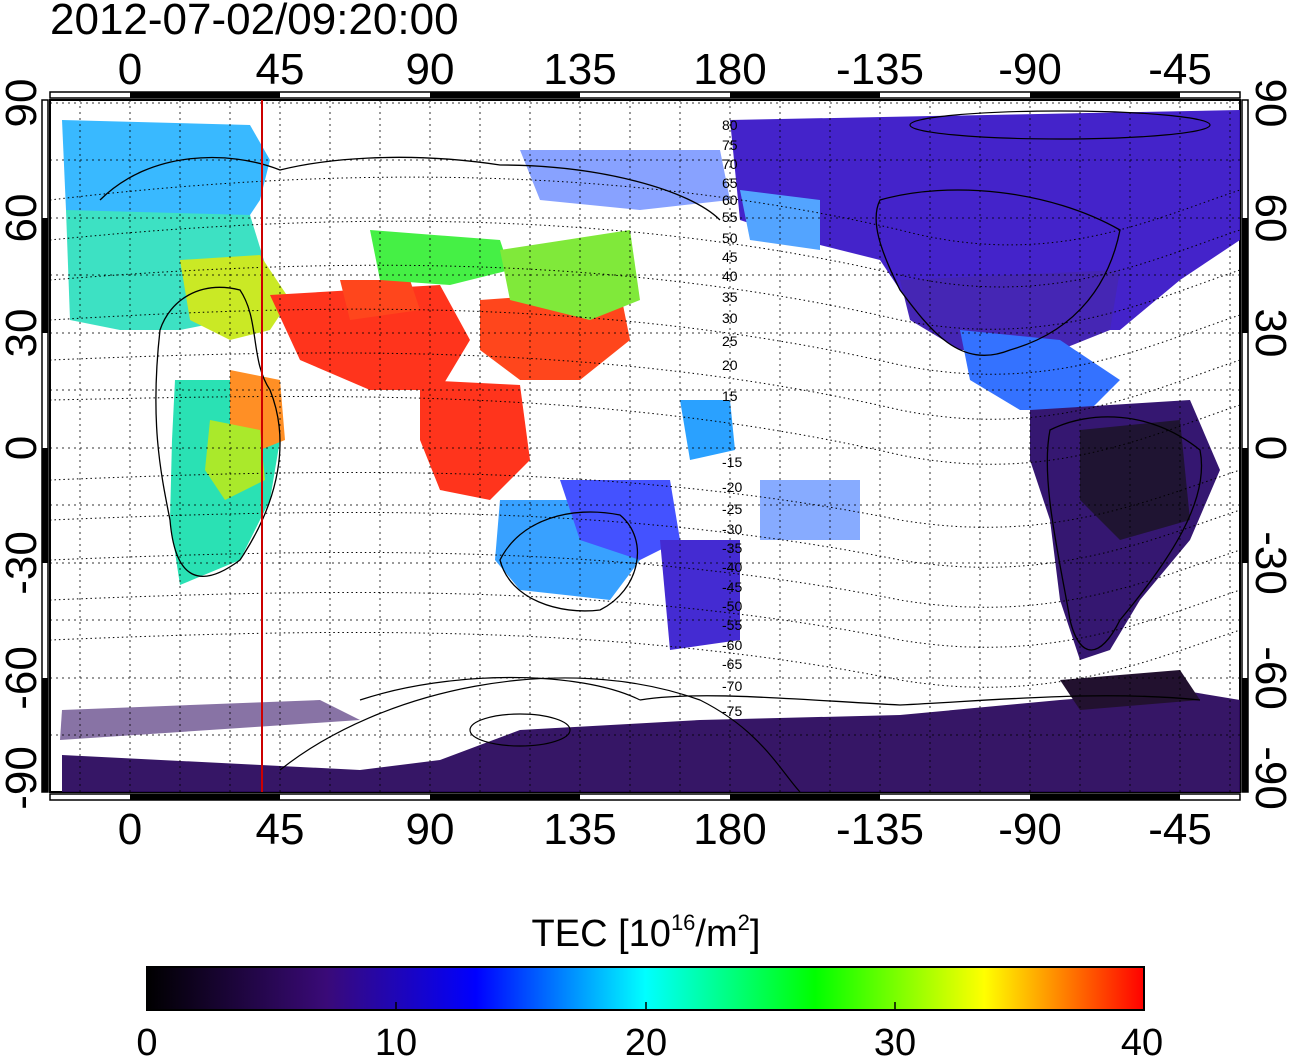 Image resolution: width=1292 pixels, height=1057 pixels. I want to click on contour-label: 15, so click(730, 396).